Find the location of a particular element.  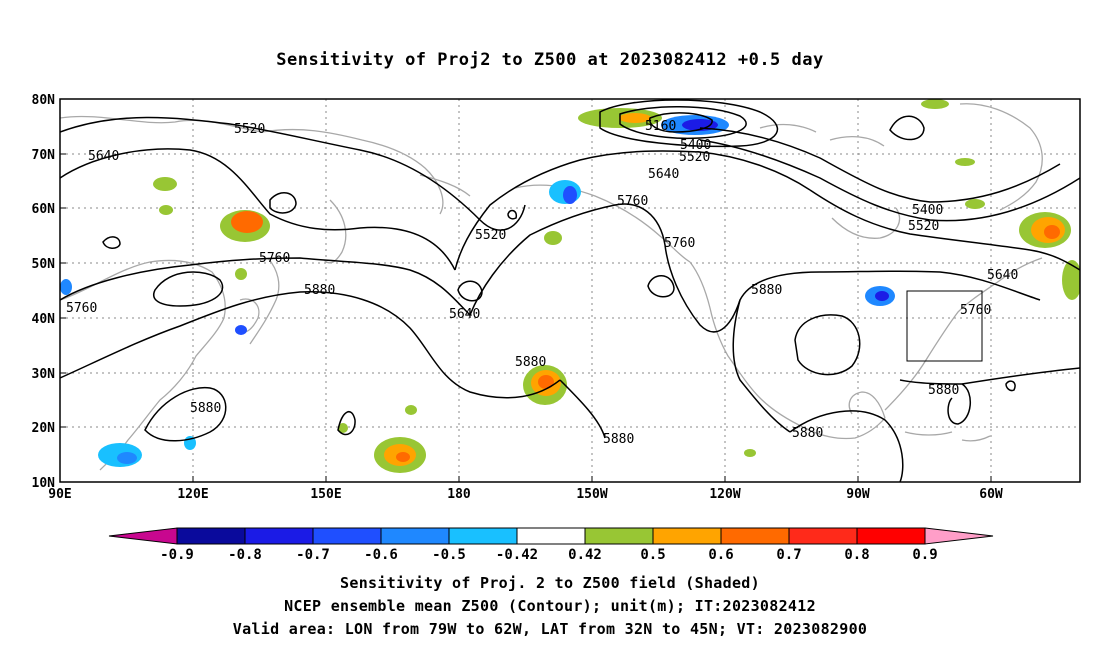

lon-label: 150W is located at coordinates (591, 494).